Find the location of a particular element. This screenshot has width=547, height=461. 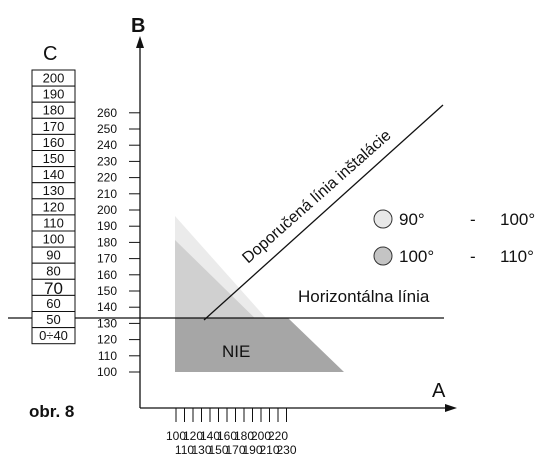

a-tick-label-upper: 220 is located at coordinates (278, 436).